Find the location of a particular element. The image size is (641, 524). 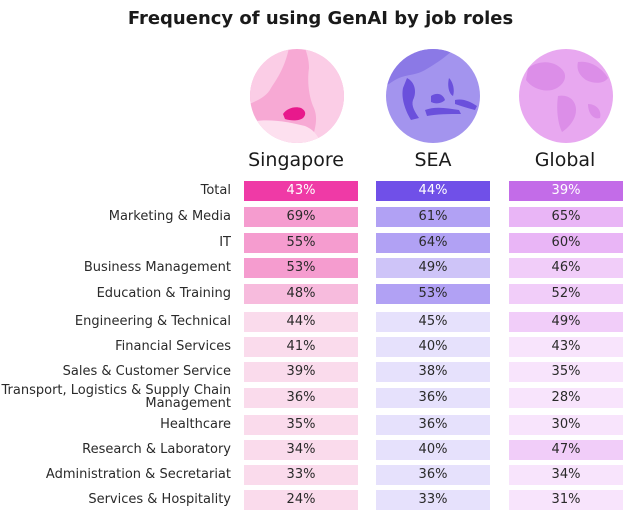

cell-singapore: 39% is located at coordinates (301, 372).